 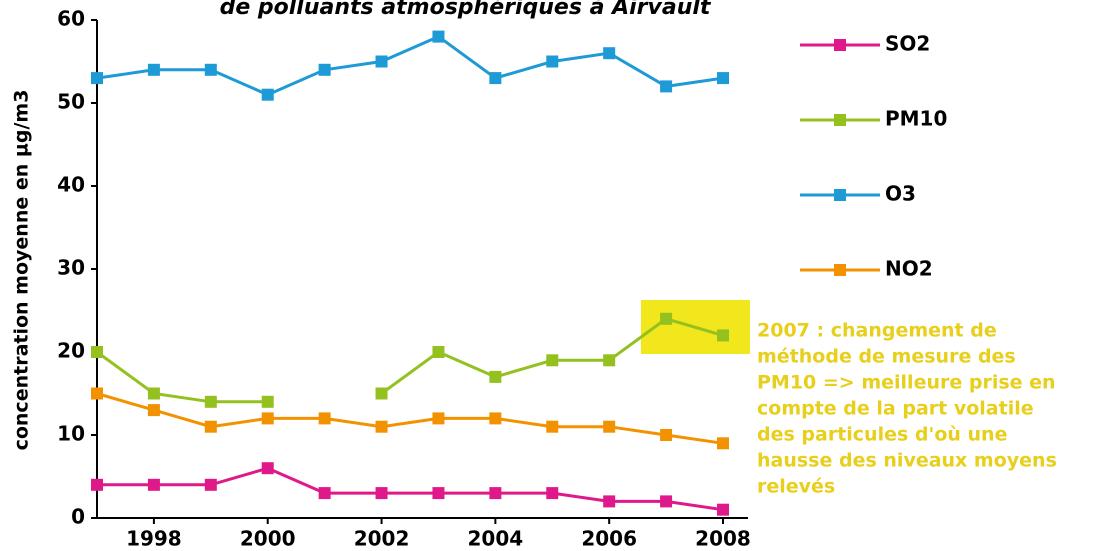 What do you see at coordinates (886, 357) in the screenshot?
I see `annotation: méthode de mesure des` at bounding box center [886, 357].